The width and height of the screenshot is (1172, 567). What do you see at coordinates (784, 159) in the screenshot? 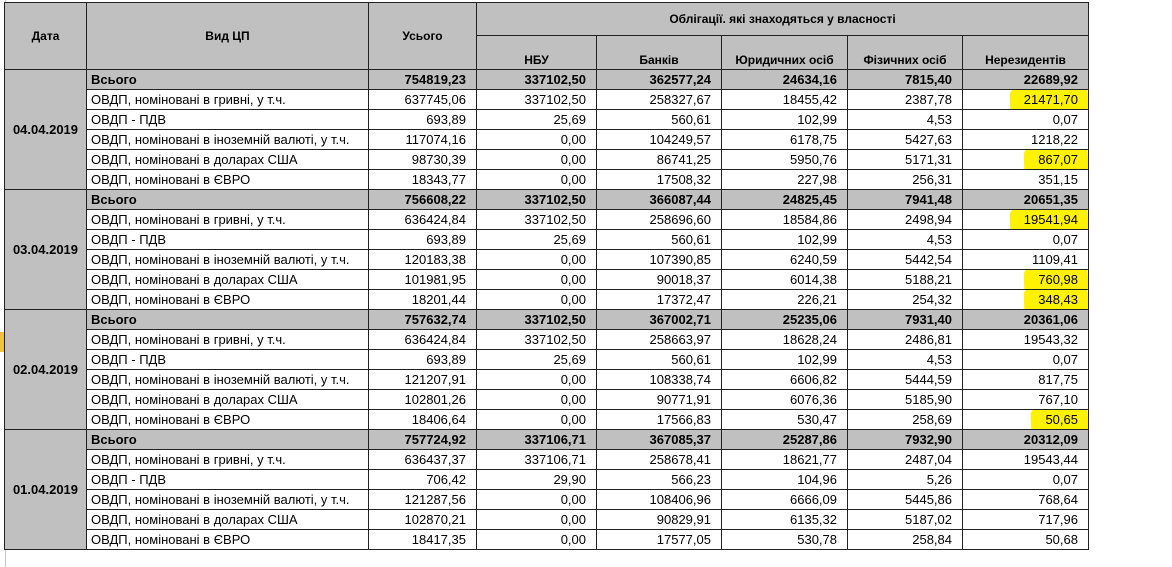
I see `legal-cell: 5950,76` at bounding box center [784, 159].